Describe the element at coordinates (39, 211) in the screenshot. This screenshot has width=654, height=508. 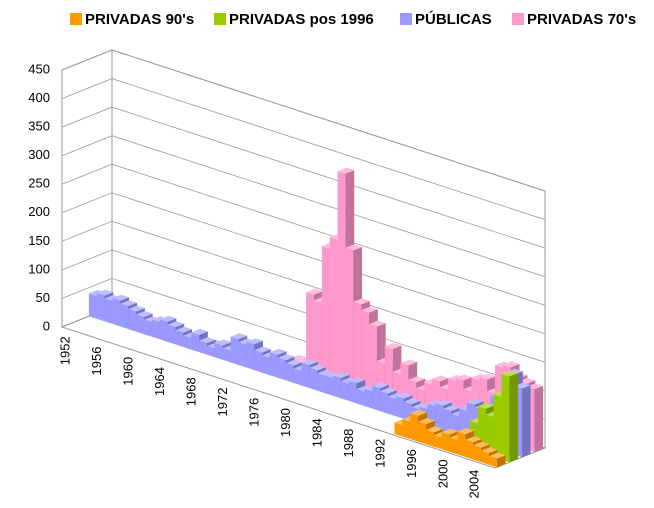
I see `y-tick-label: 200` at that location.